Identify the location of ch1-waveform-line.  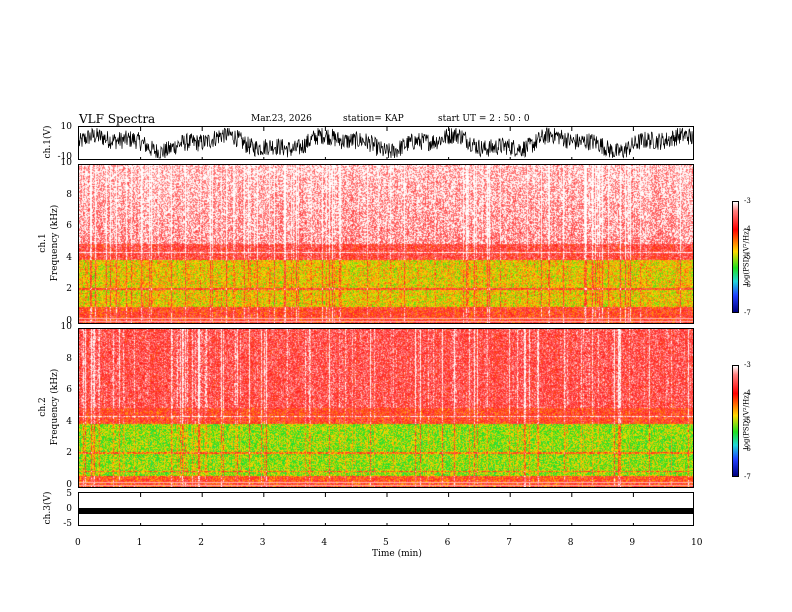
(386, 143).